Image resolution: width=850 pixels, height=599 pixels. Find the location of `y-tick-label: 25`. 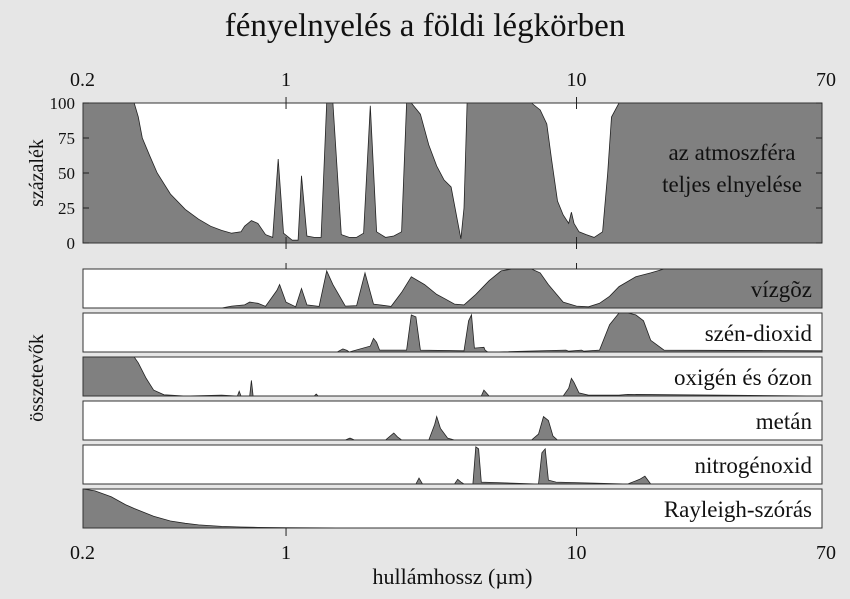

y-tick-label: 25 is located at coordinates (66, 208).